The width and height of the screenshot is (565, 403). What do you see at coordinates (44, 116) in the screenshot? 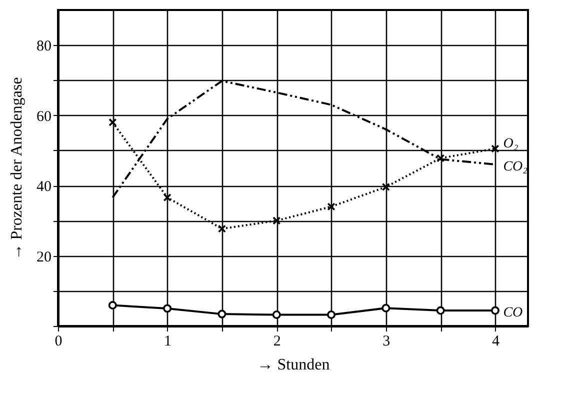
I see `y-tick-label: 60` at bounding box center [44, 116].